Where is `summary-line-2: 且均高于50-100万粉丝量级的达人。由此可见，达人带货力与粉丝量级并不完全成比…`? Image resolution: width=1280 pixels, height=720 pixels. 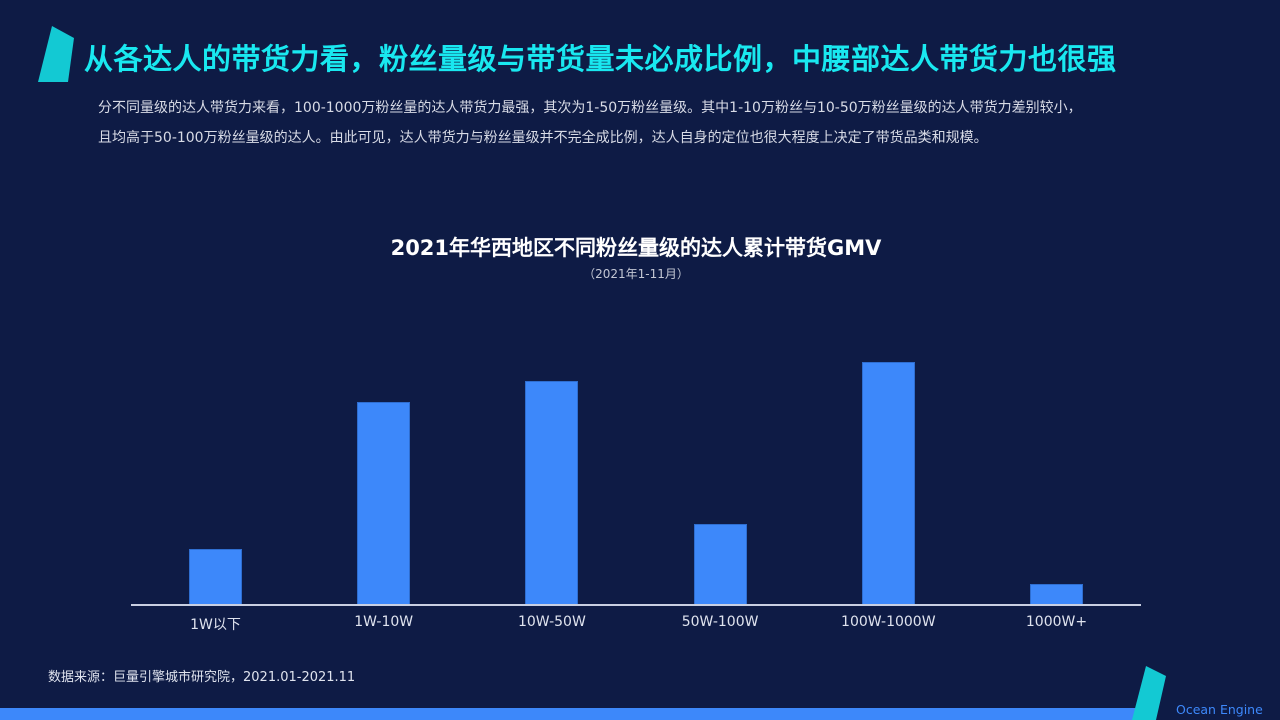
summary-line-2: 且均高于50-100万粉丝量级的达人。由此可见，达人带货力与粉丝量级并不完全成比… is located at coordinates (543, 138).